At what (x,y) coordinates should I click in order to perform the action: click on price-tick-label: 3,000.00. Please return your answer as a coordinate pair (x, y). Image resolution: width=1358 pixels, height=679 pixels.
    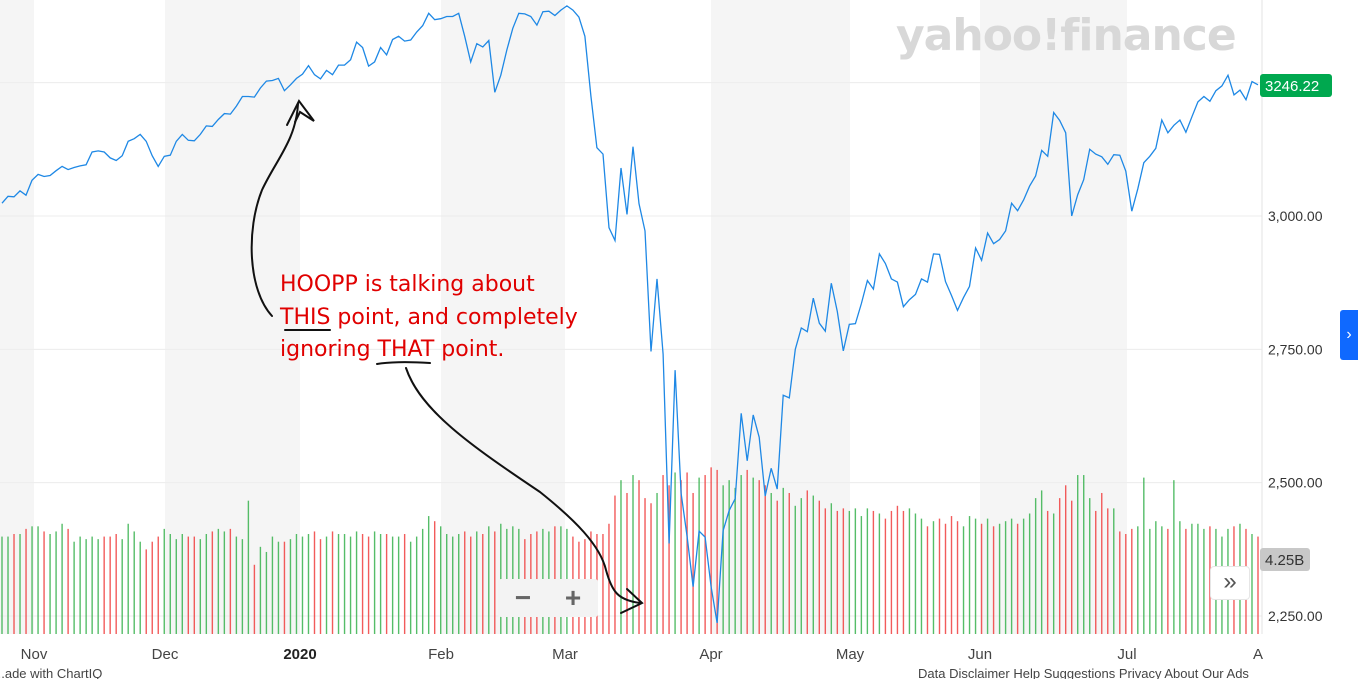
    Looking at the image, I should click on (1295, 216).